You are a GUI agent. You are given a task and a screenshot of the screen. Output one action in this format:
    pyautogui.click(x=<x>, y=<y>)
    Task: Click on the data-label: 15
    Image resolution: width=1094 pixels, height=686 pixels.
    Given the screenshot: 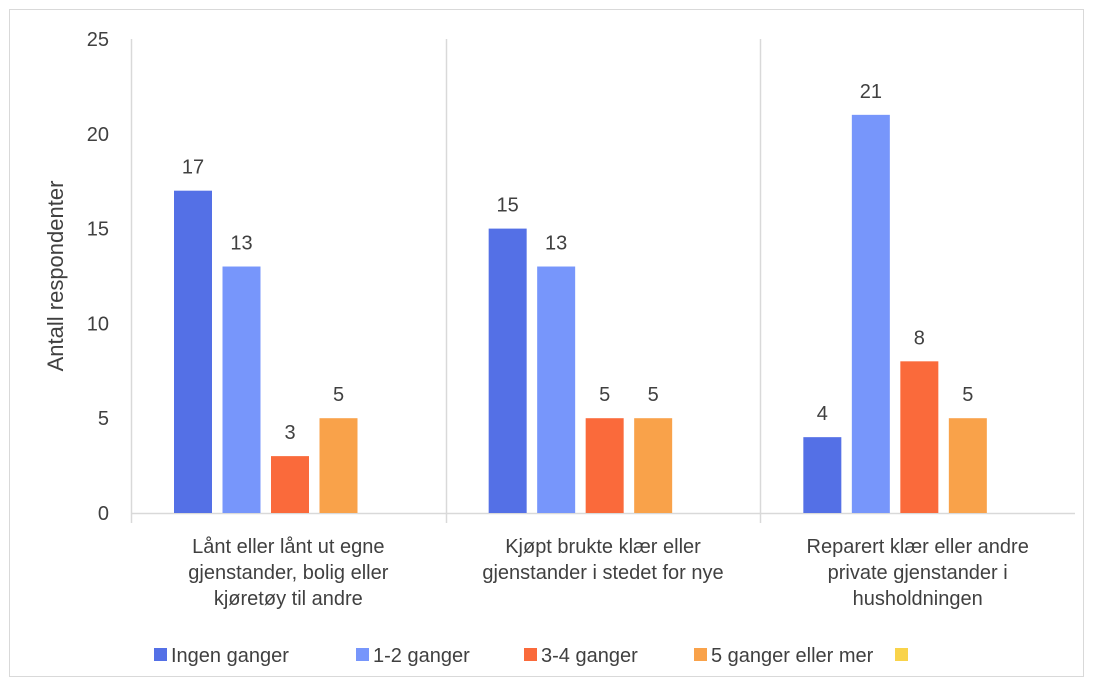 What is the action you would take?
    pyautogui.click(x=508, y=206)
    